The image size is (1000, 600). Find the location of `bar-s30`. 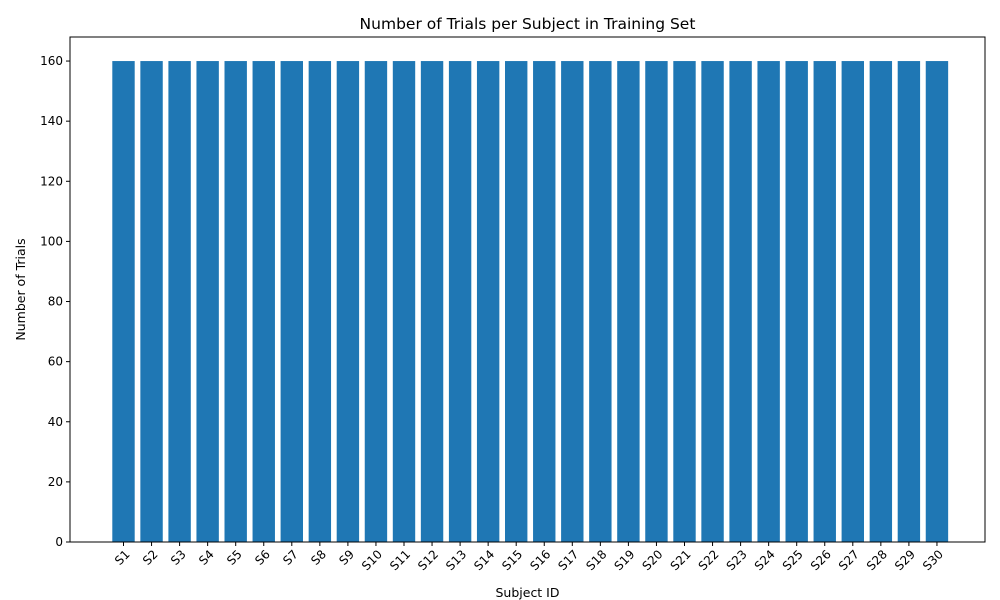

bar-s30 is located at coordinates (937, 302).